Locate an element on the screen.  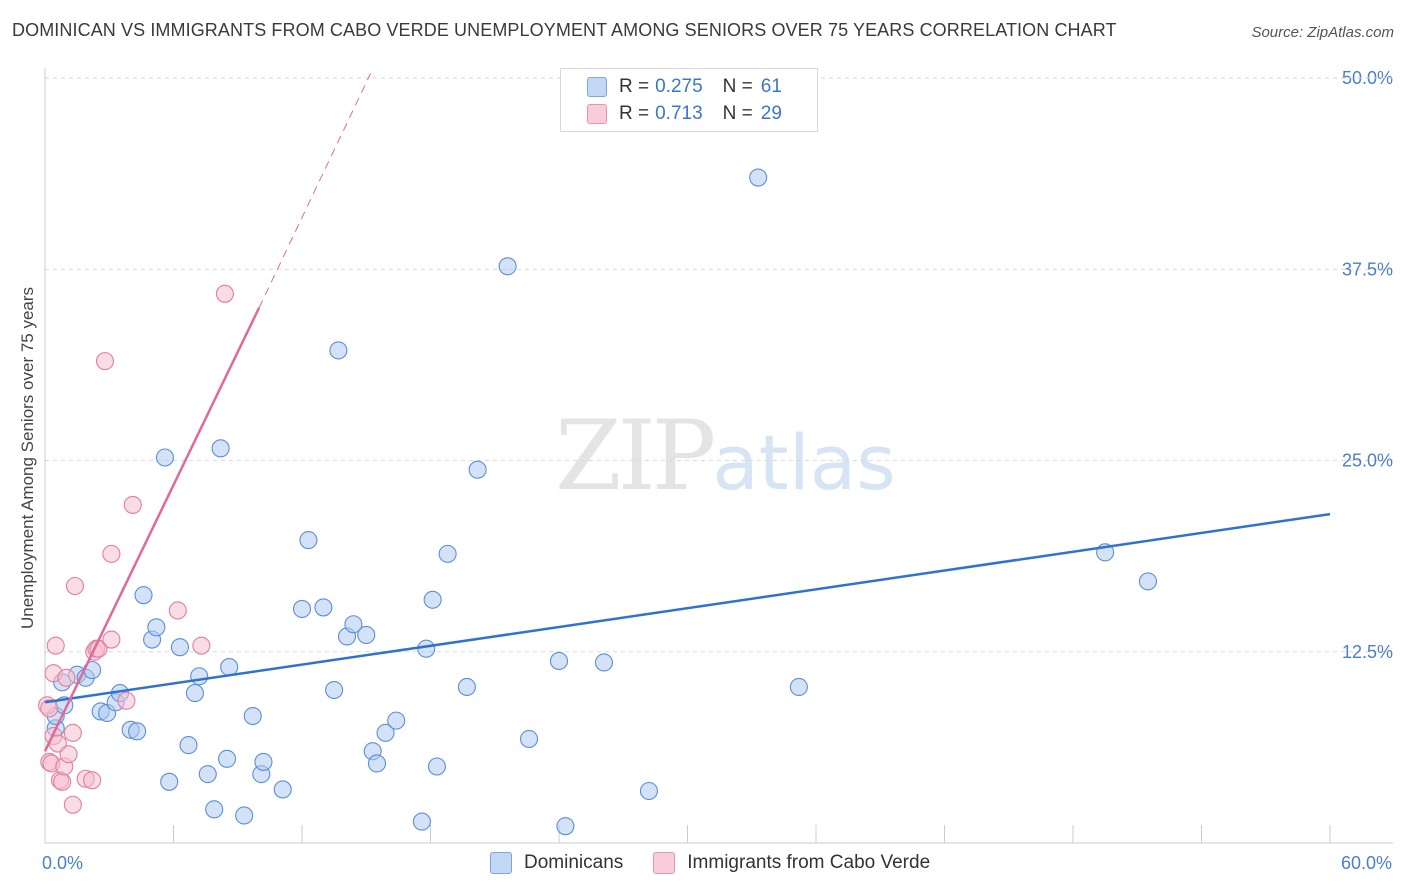
y-tick-label: 12.5% is located at coordinates (1367, 652).